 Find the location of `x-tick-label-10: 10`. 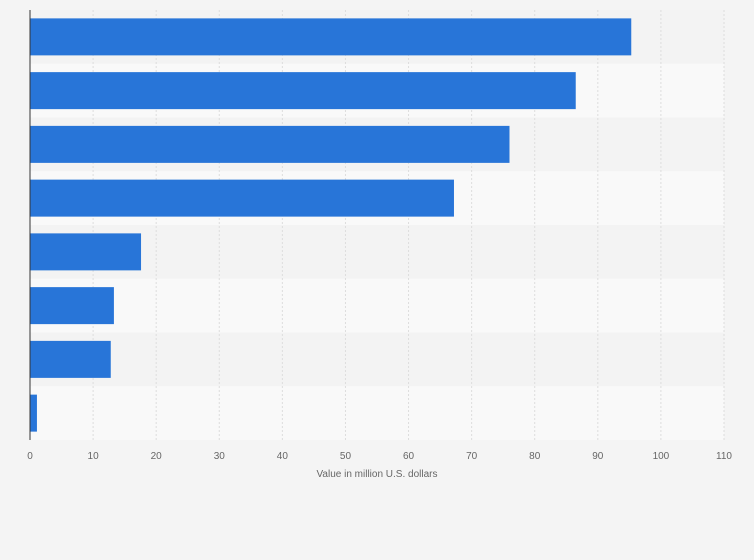

x-tick-label-10: 10 is located at coordinates (94, 456).